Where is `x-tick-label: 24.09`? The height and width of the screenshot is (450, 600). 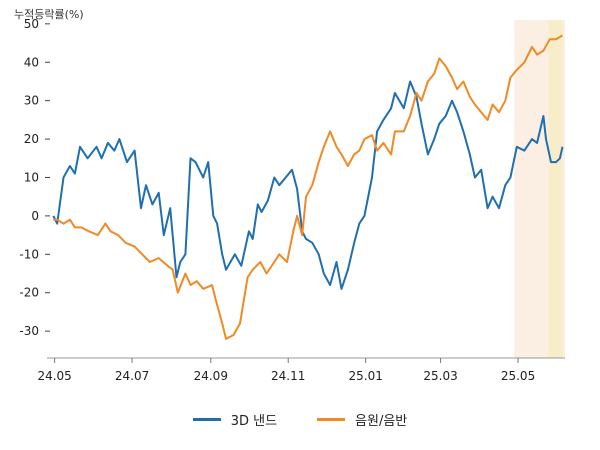
x-tick-label: 24.09 is located at coordinates (211, 376).